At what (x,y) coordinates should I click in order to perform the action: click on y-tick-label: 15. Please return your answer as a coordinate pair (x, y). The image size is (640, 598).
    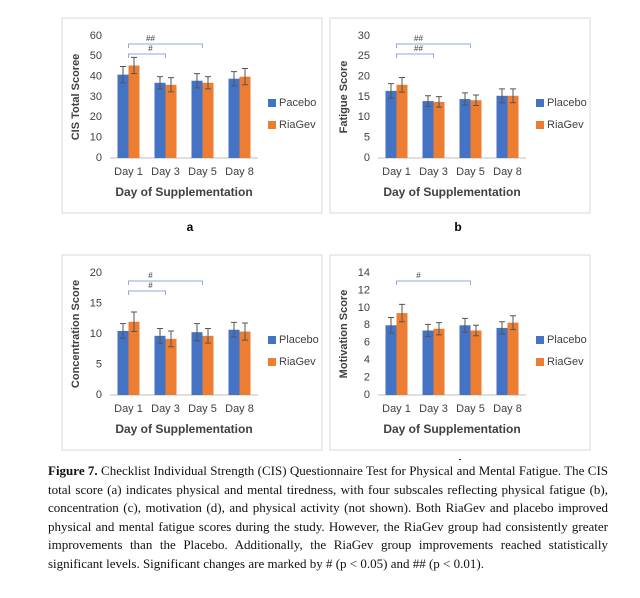
    Looking at the image, I should click on (364, 97).